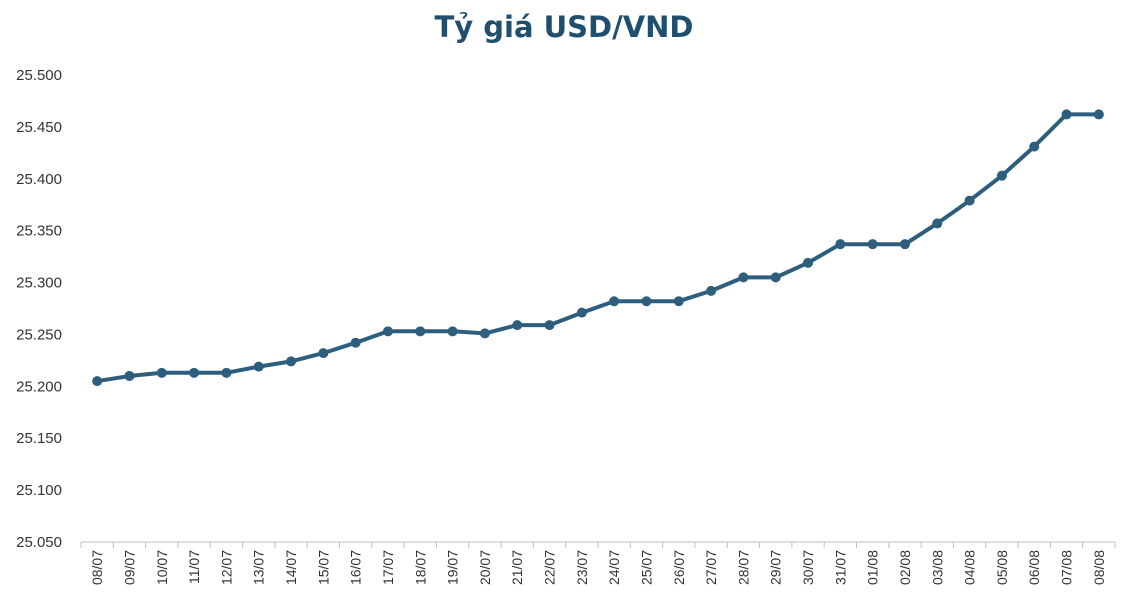  Describe the element at coordinates (550, 567) in the screenshot. I see `x-tick-label: 22/07` at that location.